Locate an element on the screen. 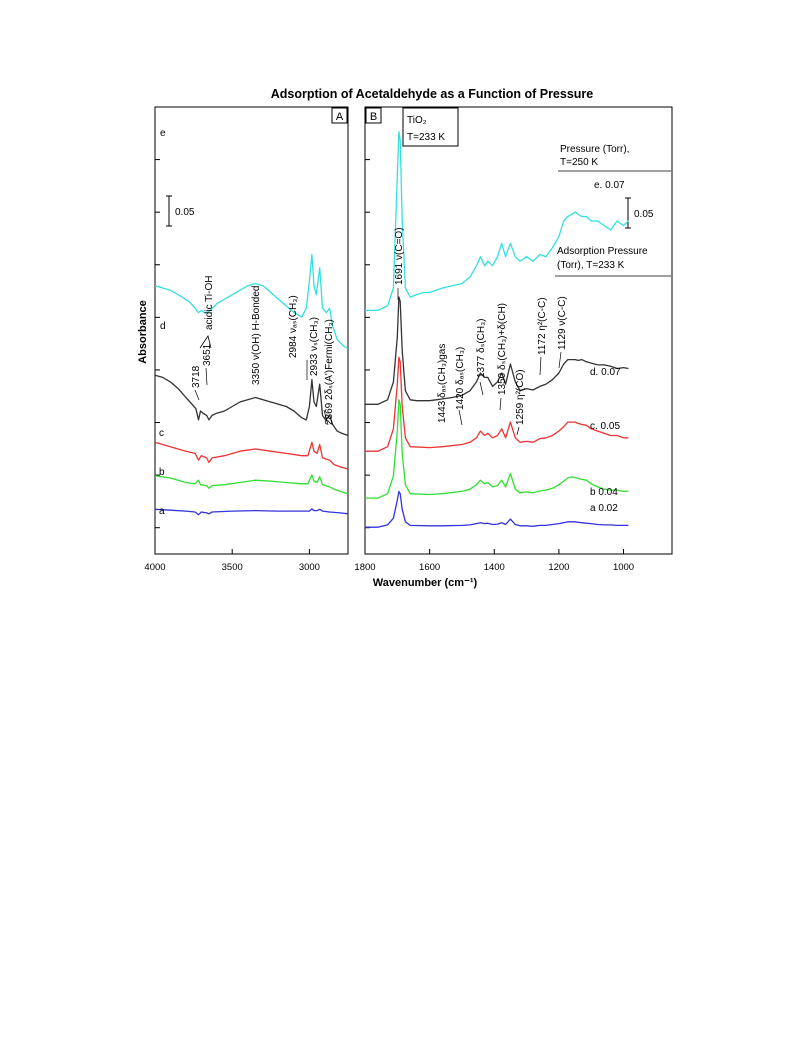 This screenshot has width=793, height=1057. series-label-a-d: d is located at coordinates (163, 326).